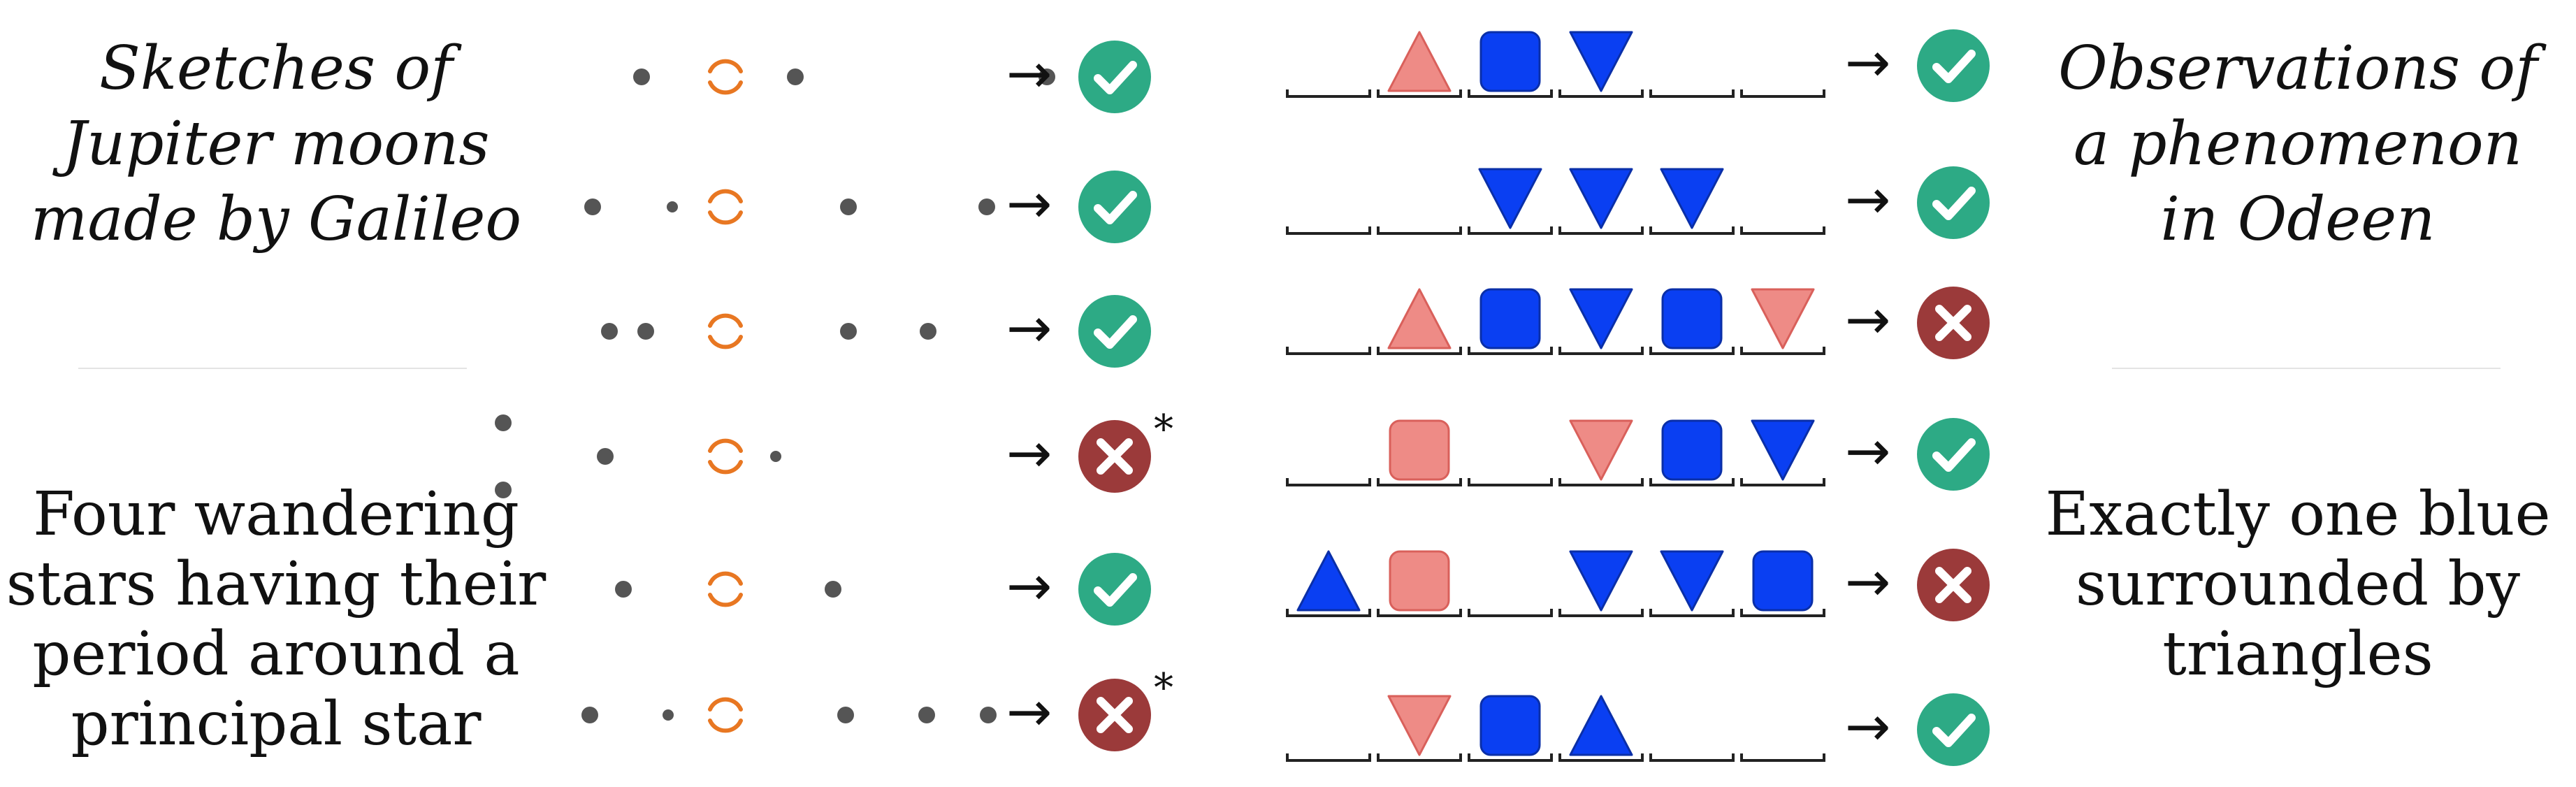 Image resolution: width=2576 pixels, height=787 pixels. I want to click on right-divider, so click(2306, 368).